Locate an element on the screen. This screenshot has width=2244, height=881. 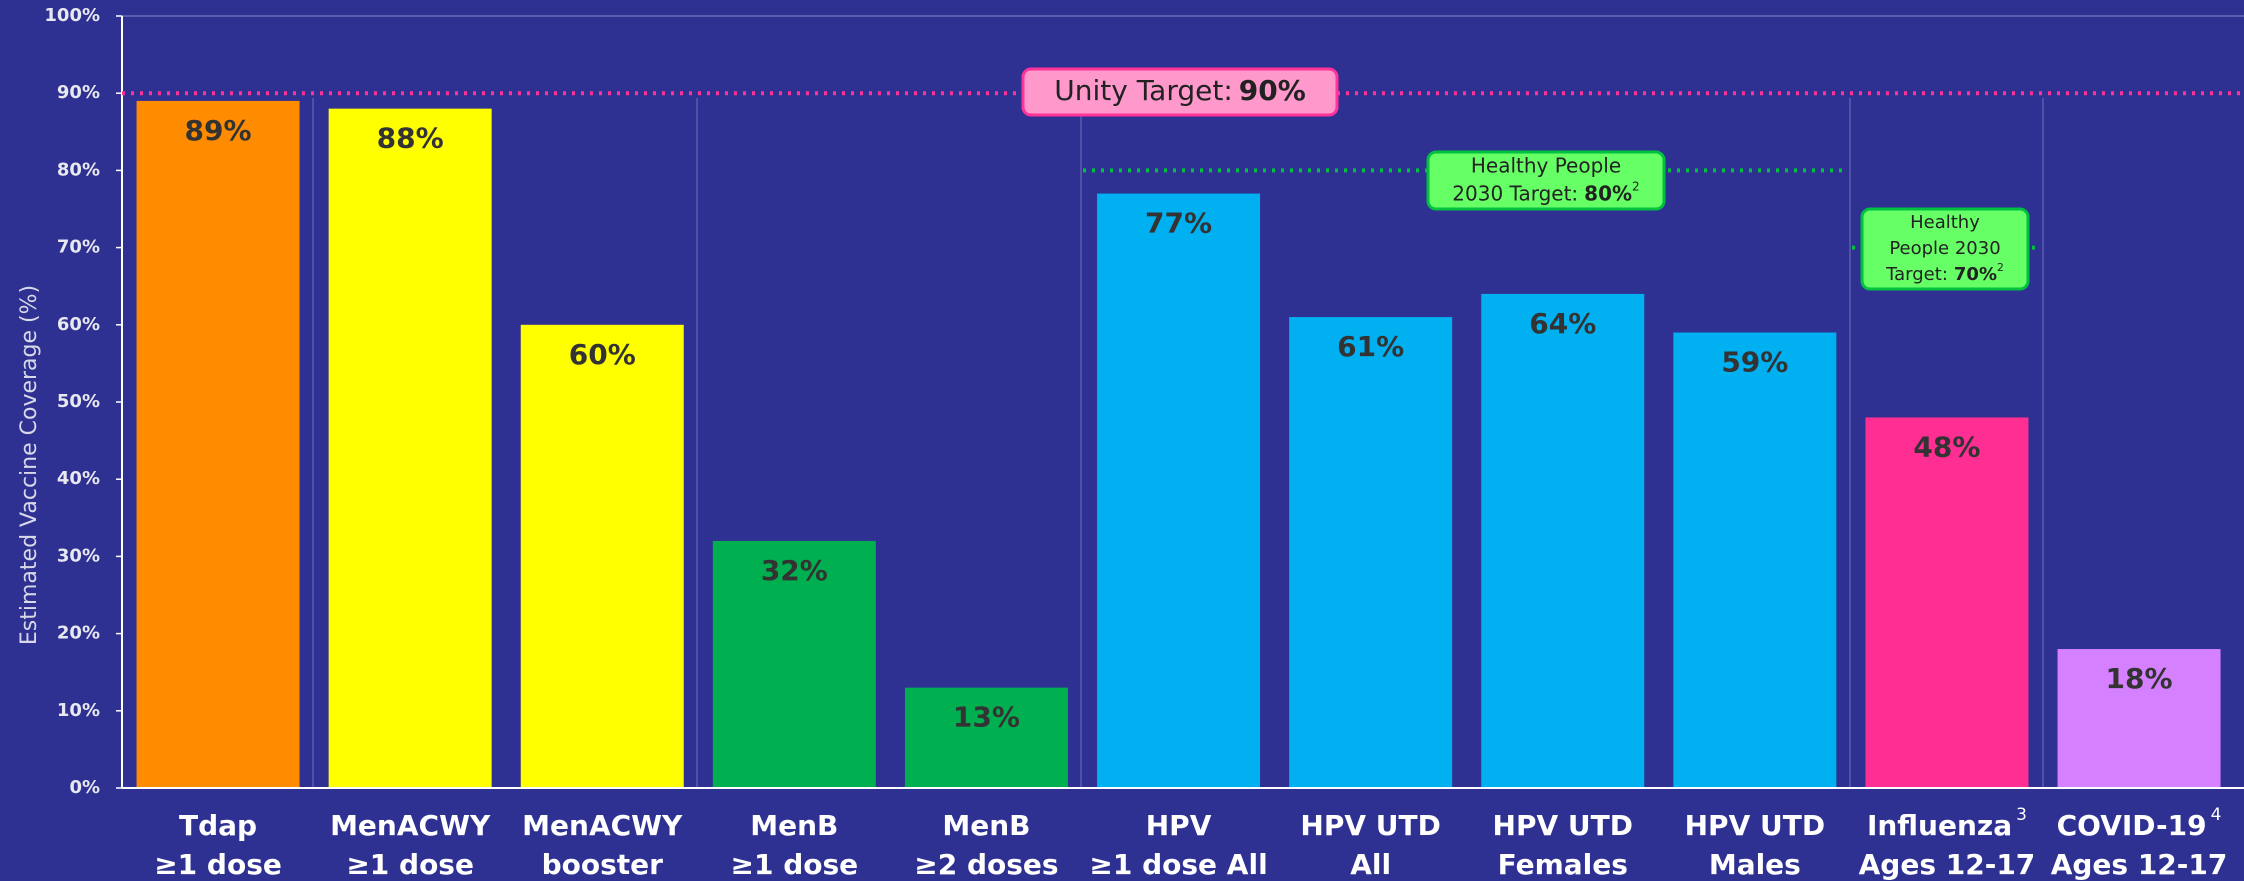
category: HPV is located at coordinates (1179, 825).